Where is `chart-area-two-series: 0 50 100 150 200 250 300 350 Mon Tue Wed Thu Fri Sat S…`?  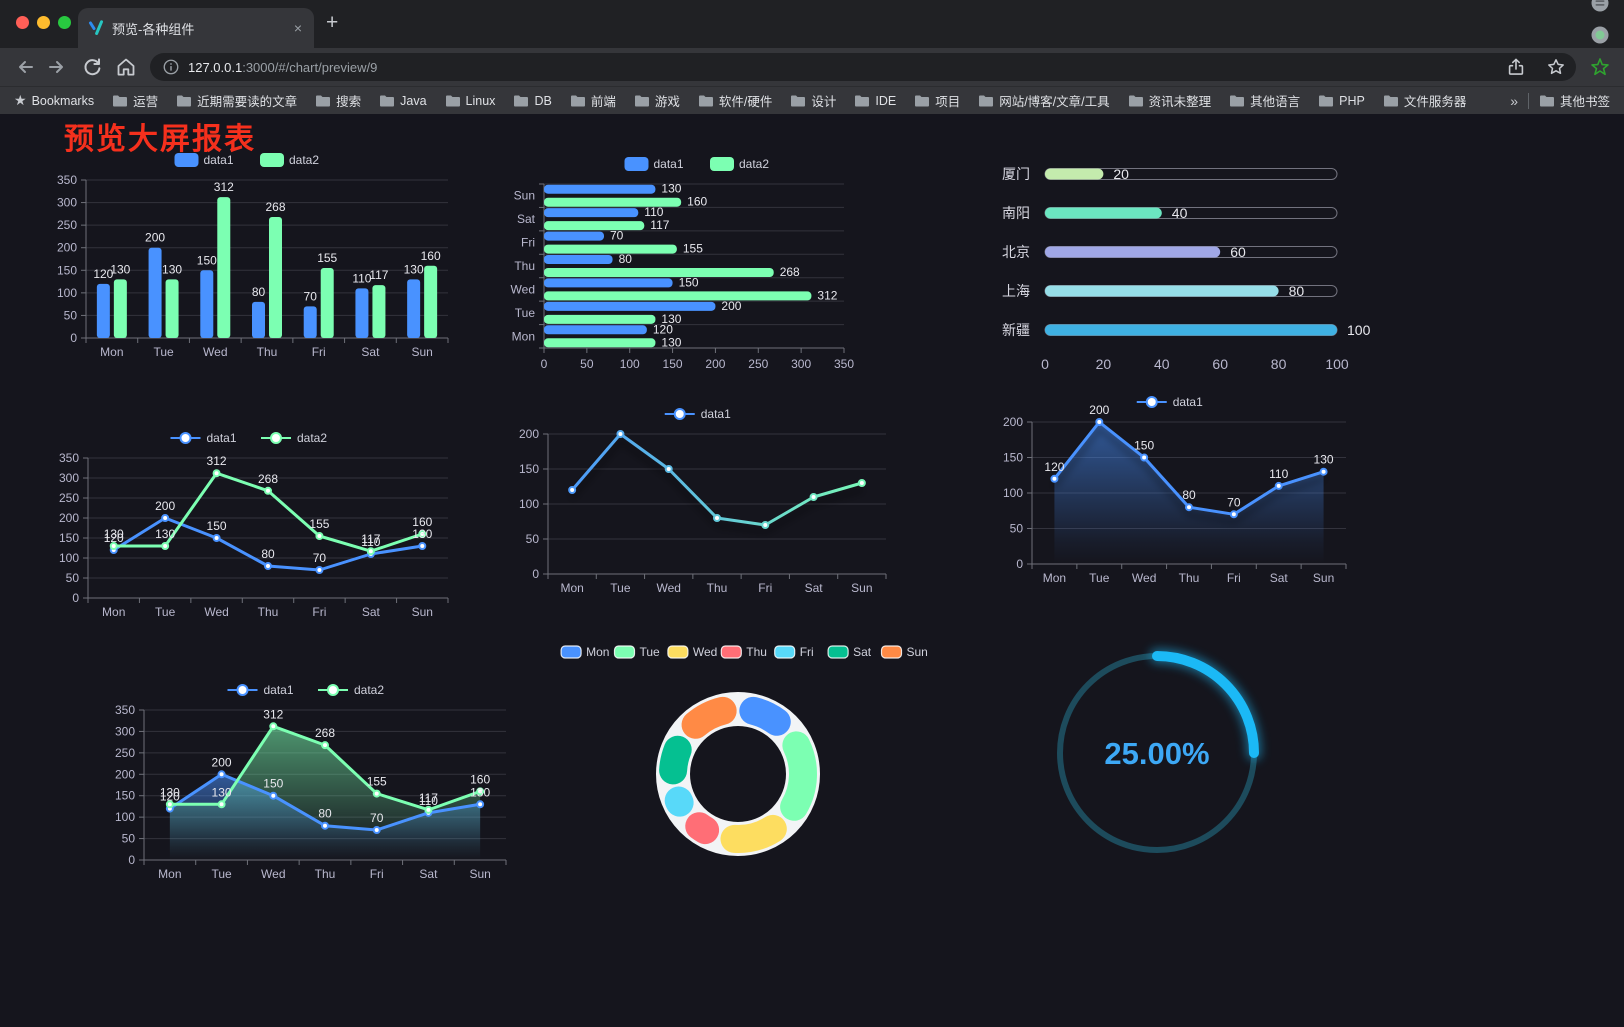 chart-area-two-series: 0 50 100 150 200 250 300 350 Mon Tue Wed Thu Fri Sat S… is located at coordinates (309, 781).